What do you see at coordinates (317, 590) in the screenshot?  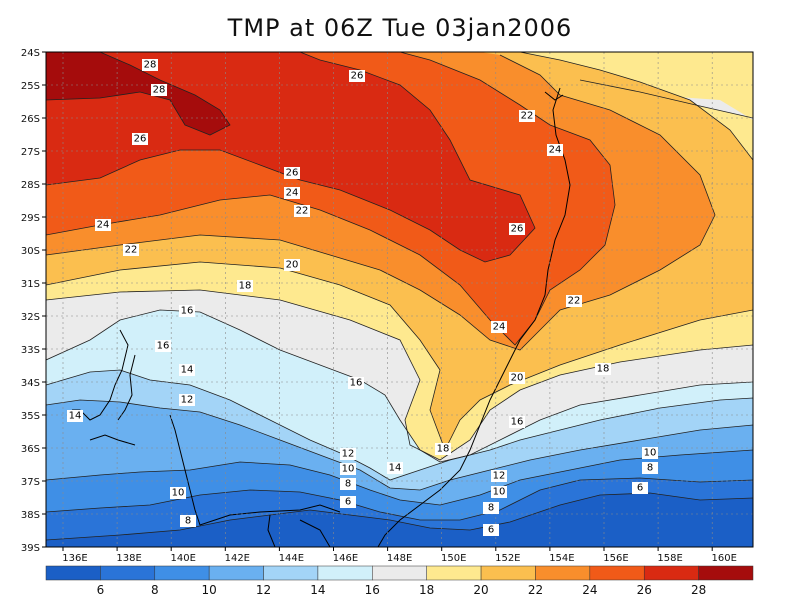 I see `colorbar-label: 14` at bounding box center [317, 590].